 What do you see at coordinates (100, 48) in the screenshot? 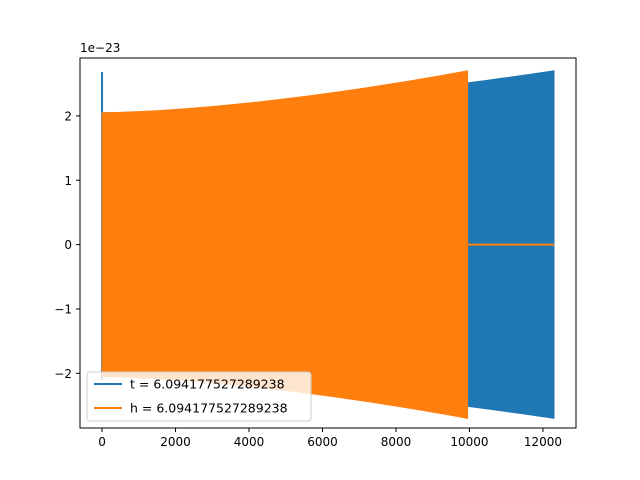
I see `y-offset-text: 1e−23` at bounding box center [100, 48].